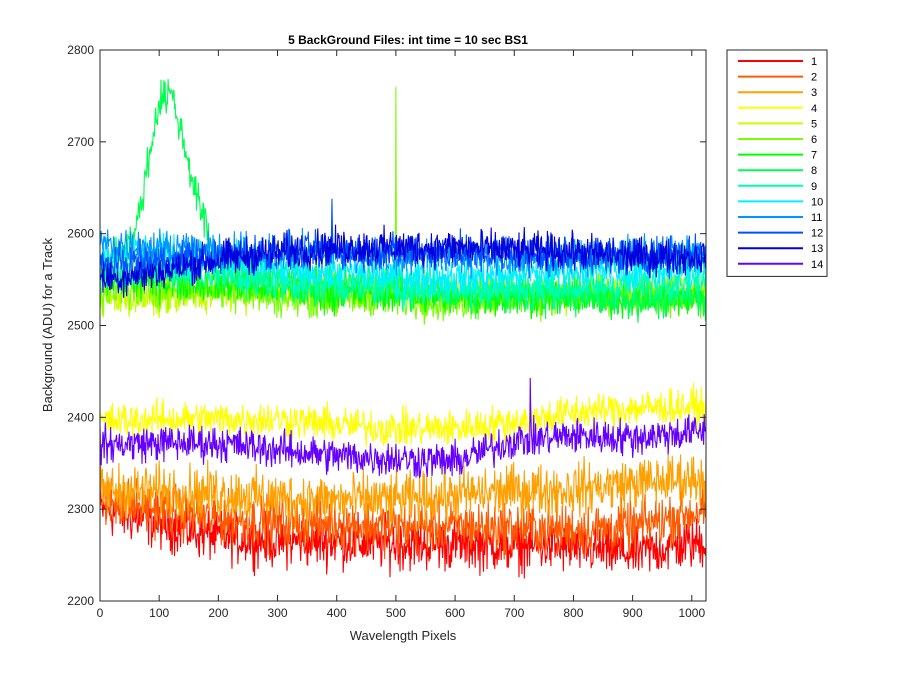 The height and width of the screenshot is (675, 900). What do you see at coordinates (100, 613) in the screenshot?
I see `x-tick-label: 0` at bounding box center [100, 613].